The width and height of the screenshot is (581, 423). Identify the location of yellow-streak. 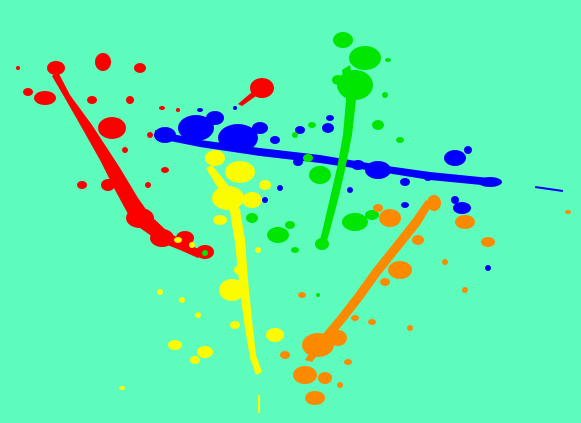
(234, 270).